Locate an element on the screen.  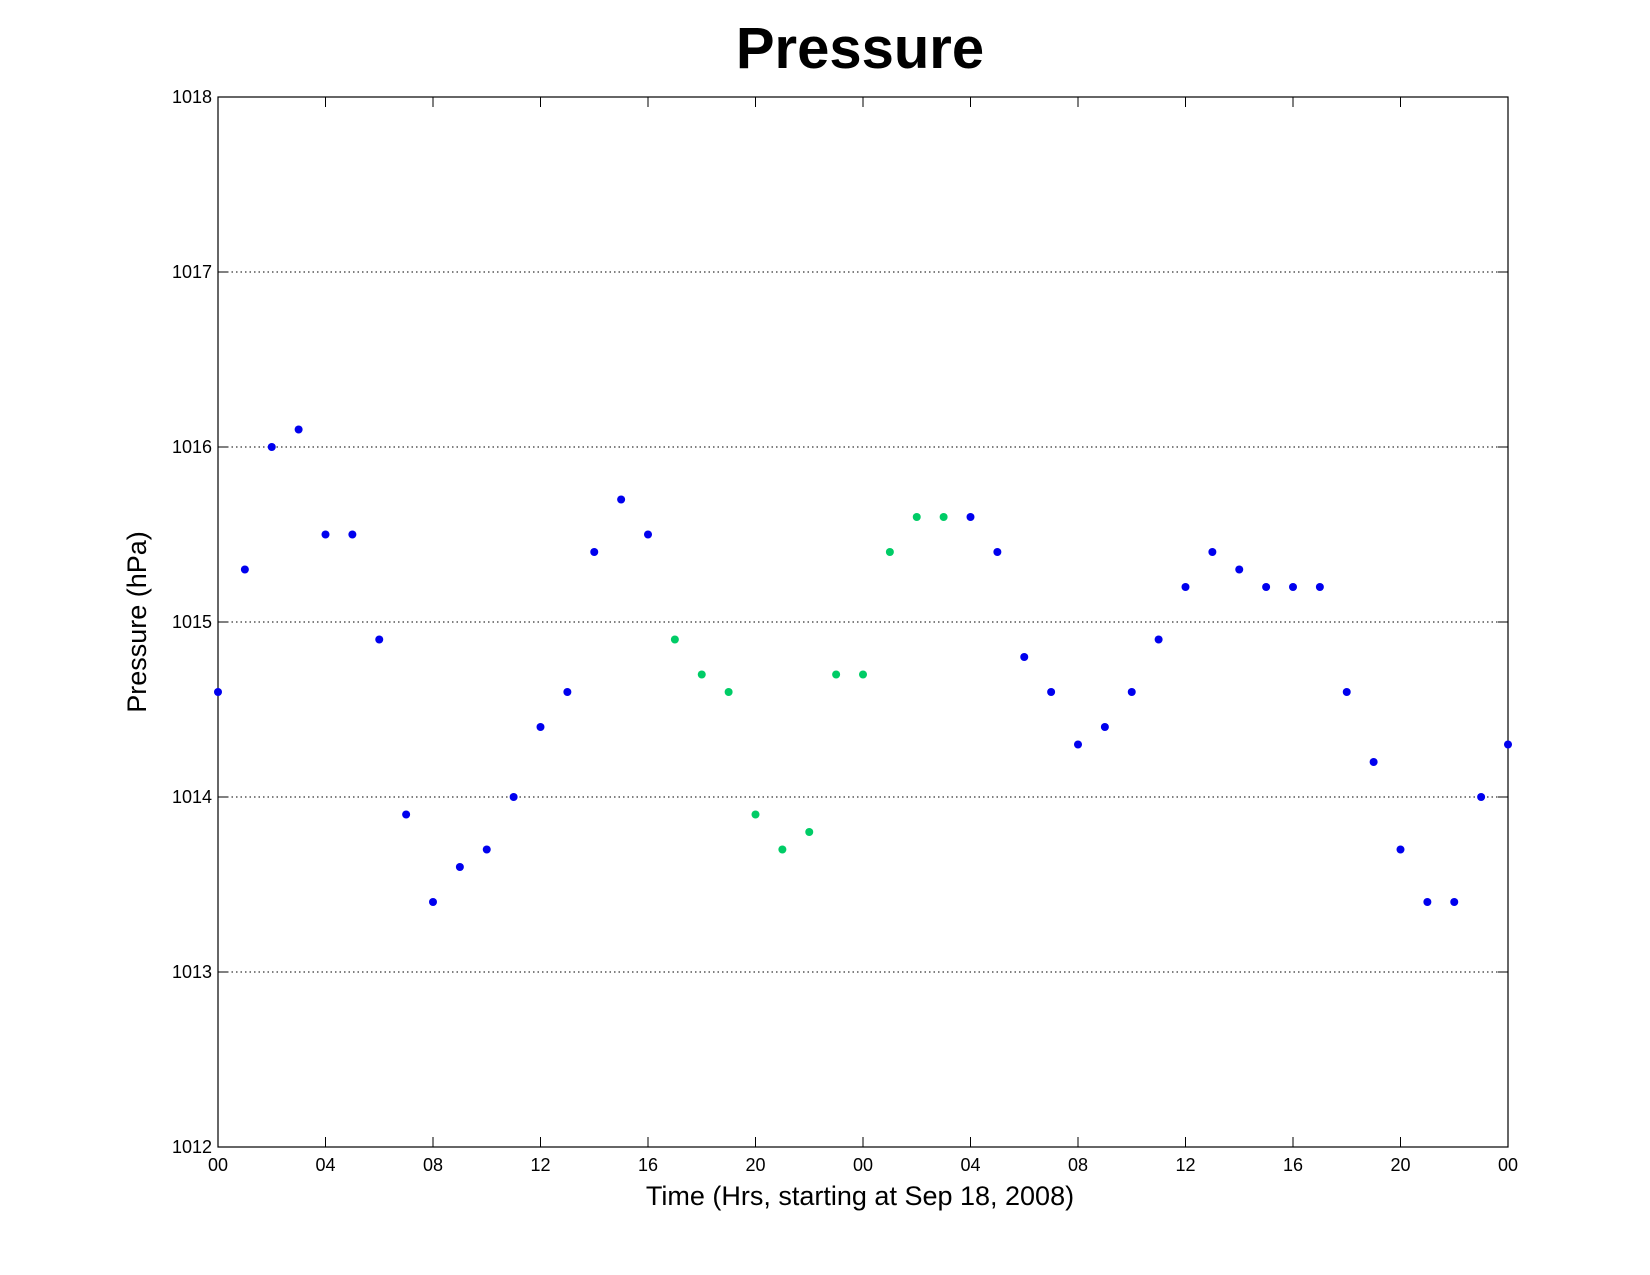
y-tick-labels: 1012 1013 1014 1015 1016 1017 1018 is located at coordinates (192, 622).